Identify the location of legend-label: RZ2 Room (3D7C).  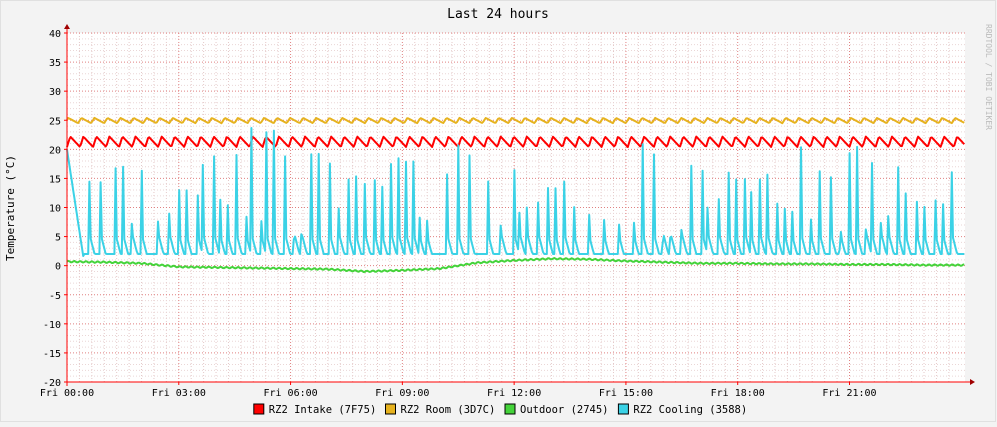
(448, 410).